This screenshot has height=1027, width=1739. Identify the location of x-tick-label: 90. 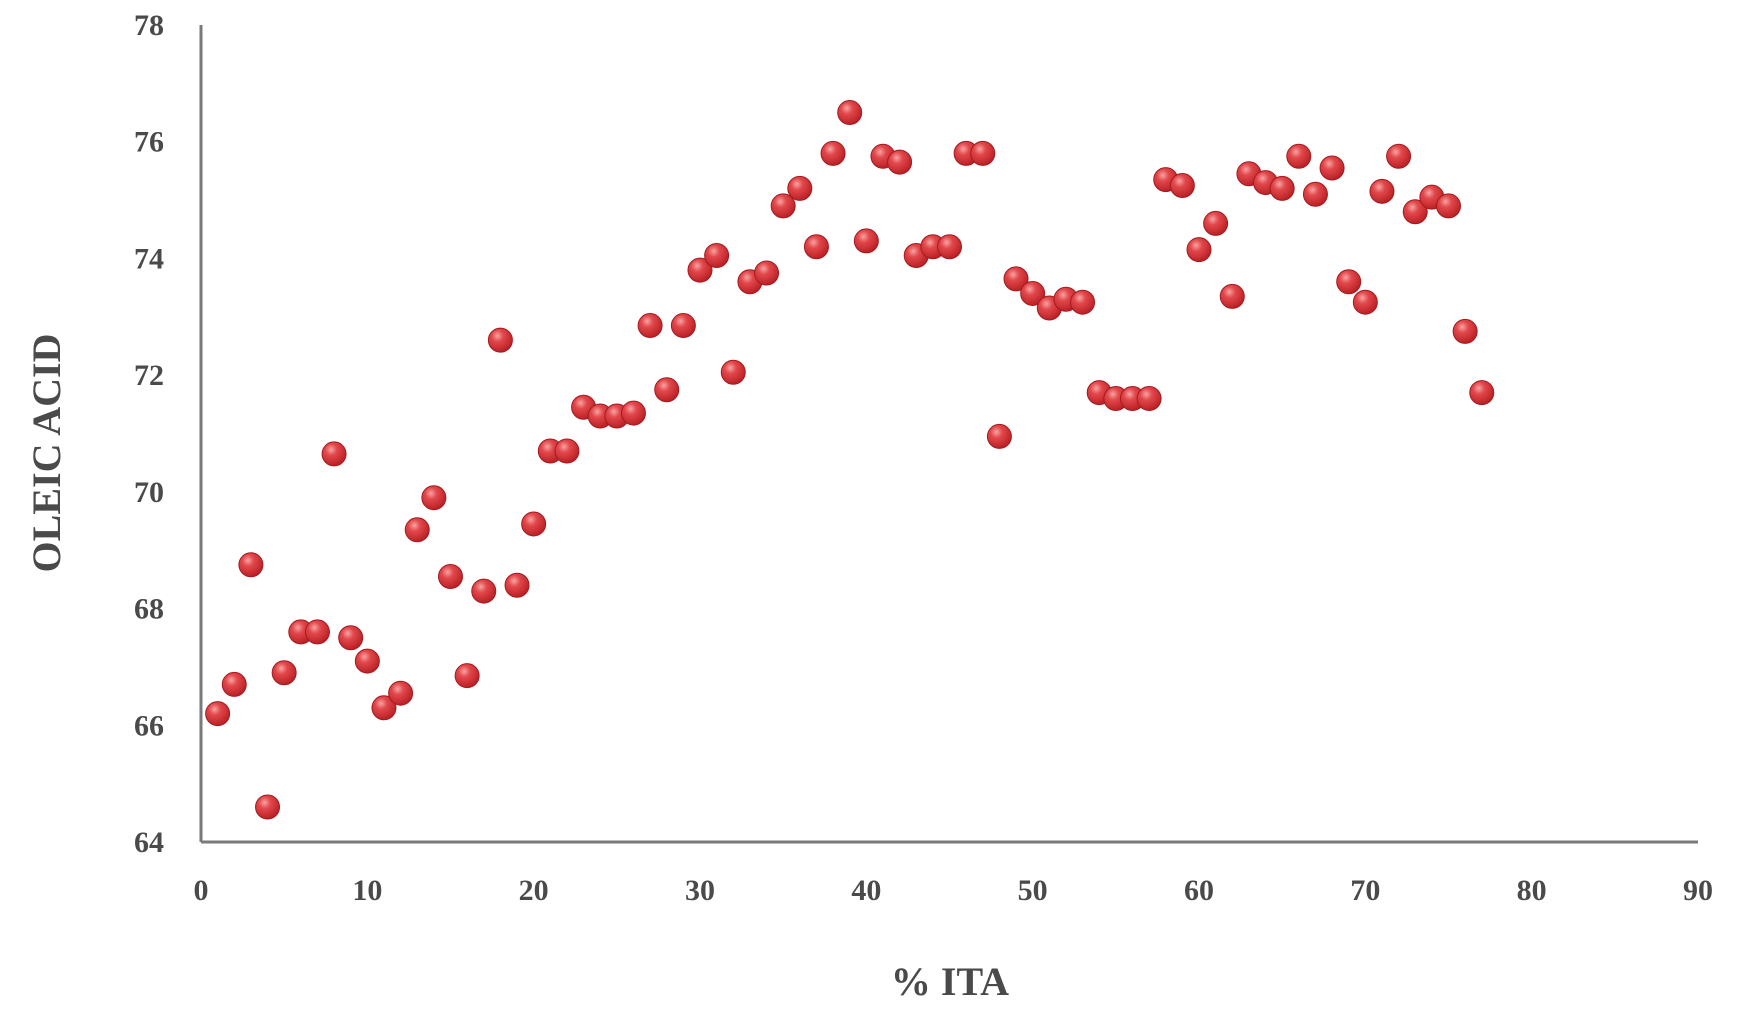
(1698, 890).